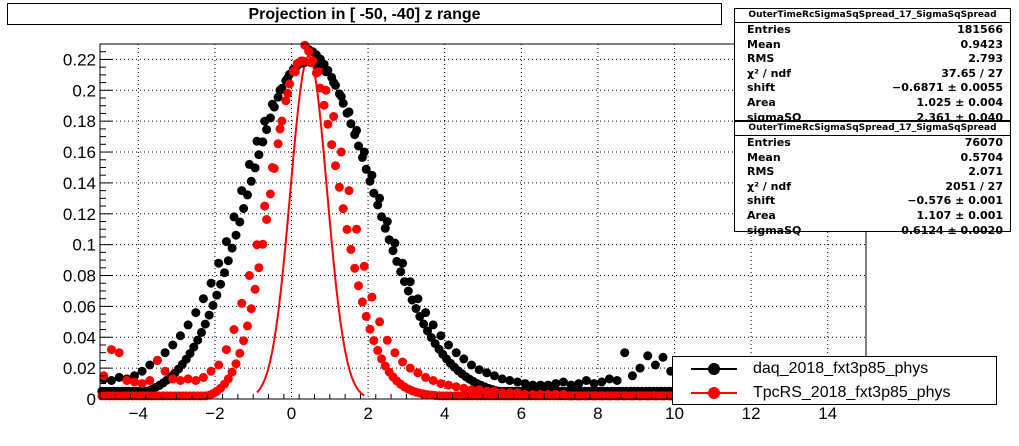  What do you see at coordinates (364, 14) in the screenshot?
I see `chart-title: Projection in [ -50, -40] z range` at bounding box center [364, 14].